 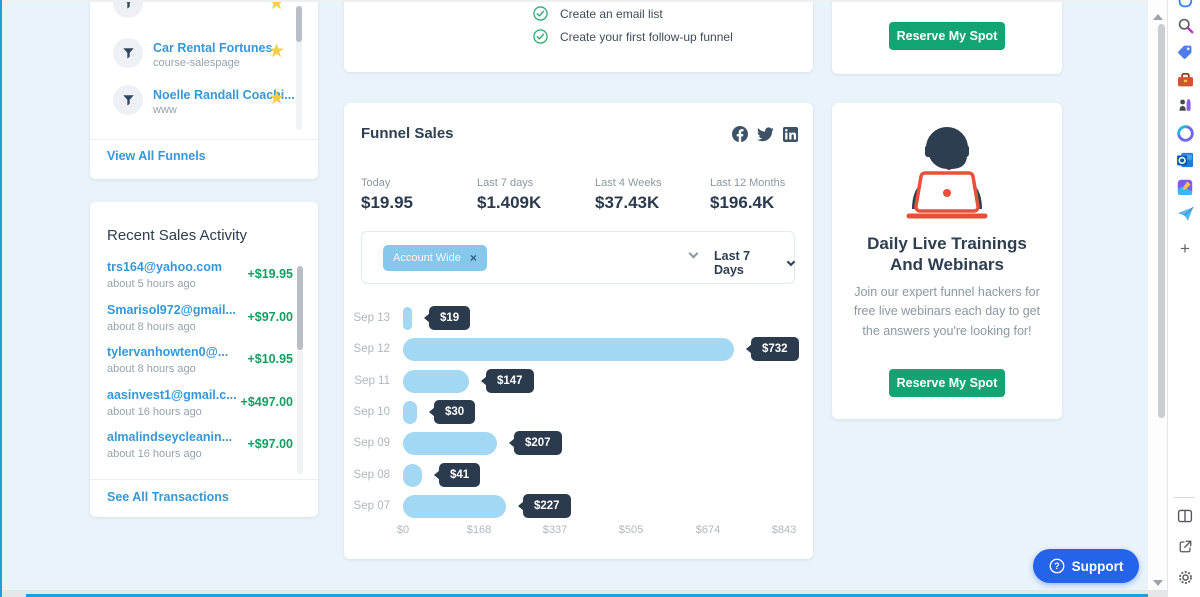 I want to click on checklist-item: Create your first follow-up funnel, so click(x=633, y=36).